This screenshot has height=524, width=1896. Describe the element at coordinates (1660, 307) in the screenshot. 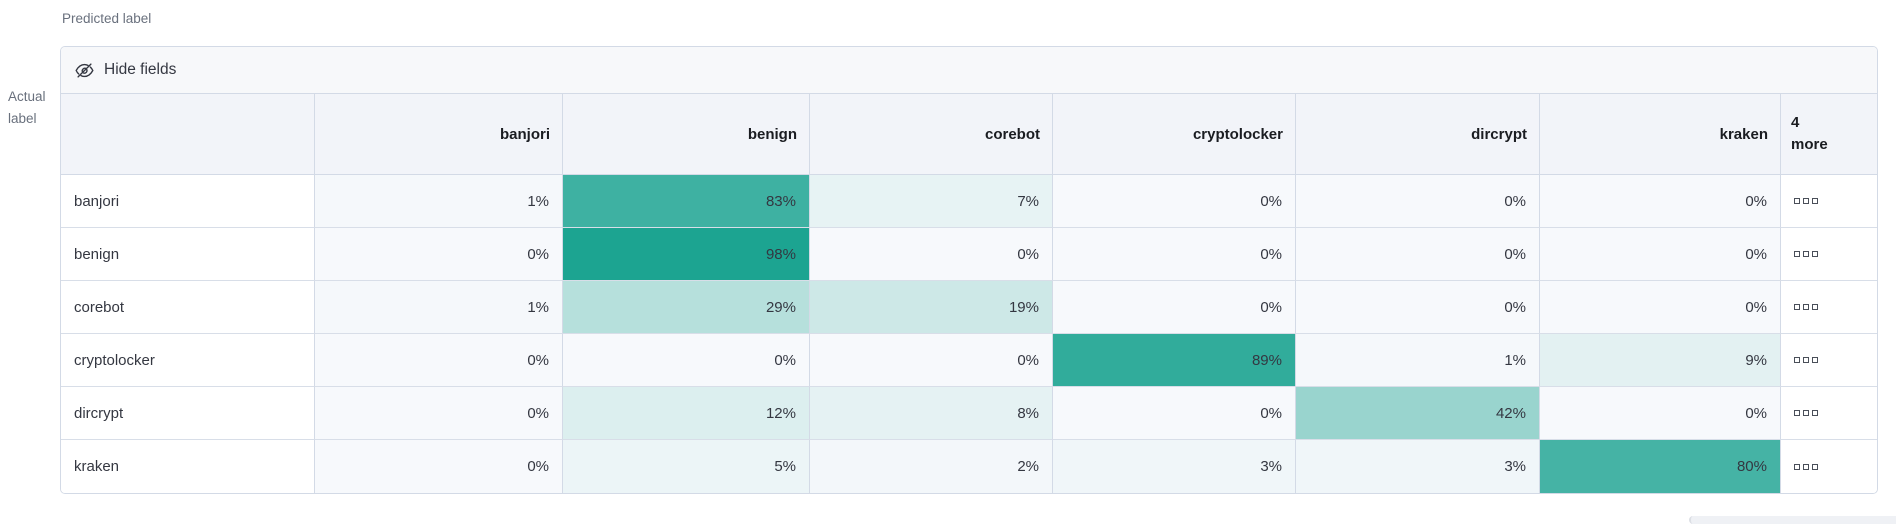

I see `matrix-cell-corebot-kraken: 0%` at that location.